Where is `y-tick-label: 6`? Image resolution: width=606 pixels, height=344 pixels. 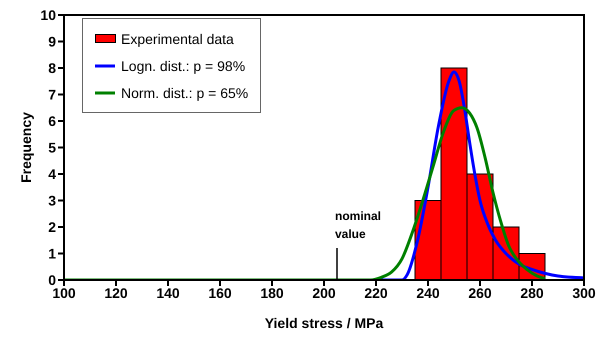
y-tick-label: 6 is located at coordinates (52, 120).